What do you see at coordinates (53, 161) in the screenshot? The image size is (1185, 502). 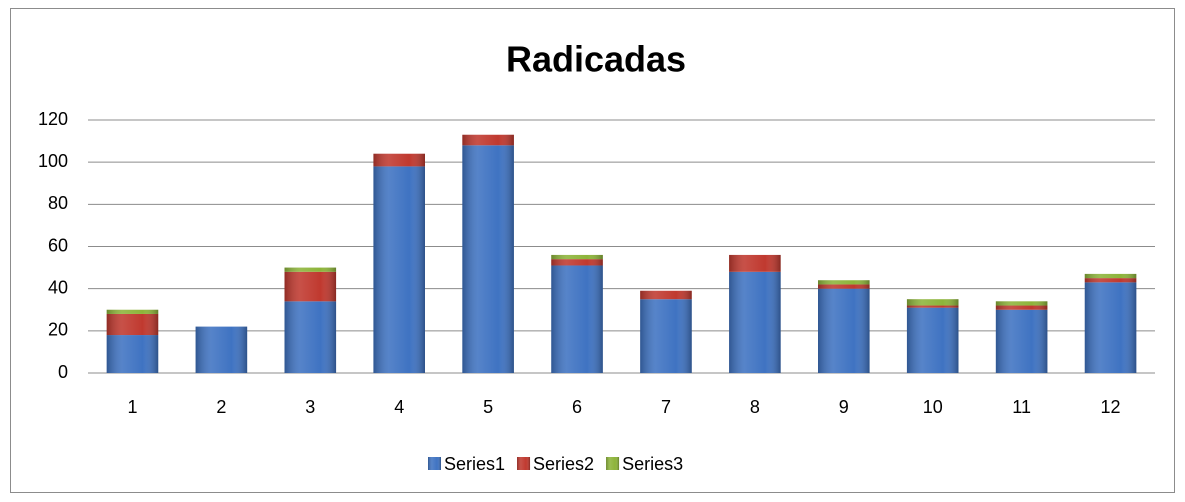 I see `y-tick-label: 100` at bounding box center [53, 161].